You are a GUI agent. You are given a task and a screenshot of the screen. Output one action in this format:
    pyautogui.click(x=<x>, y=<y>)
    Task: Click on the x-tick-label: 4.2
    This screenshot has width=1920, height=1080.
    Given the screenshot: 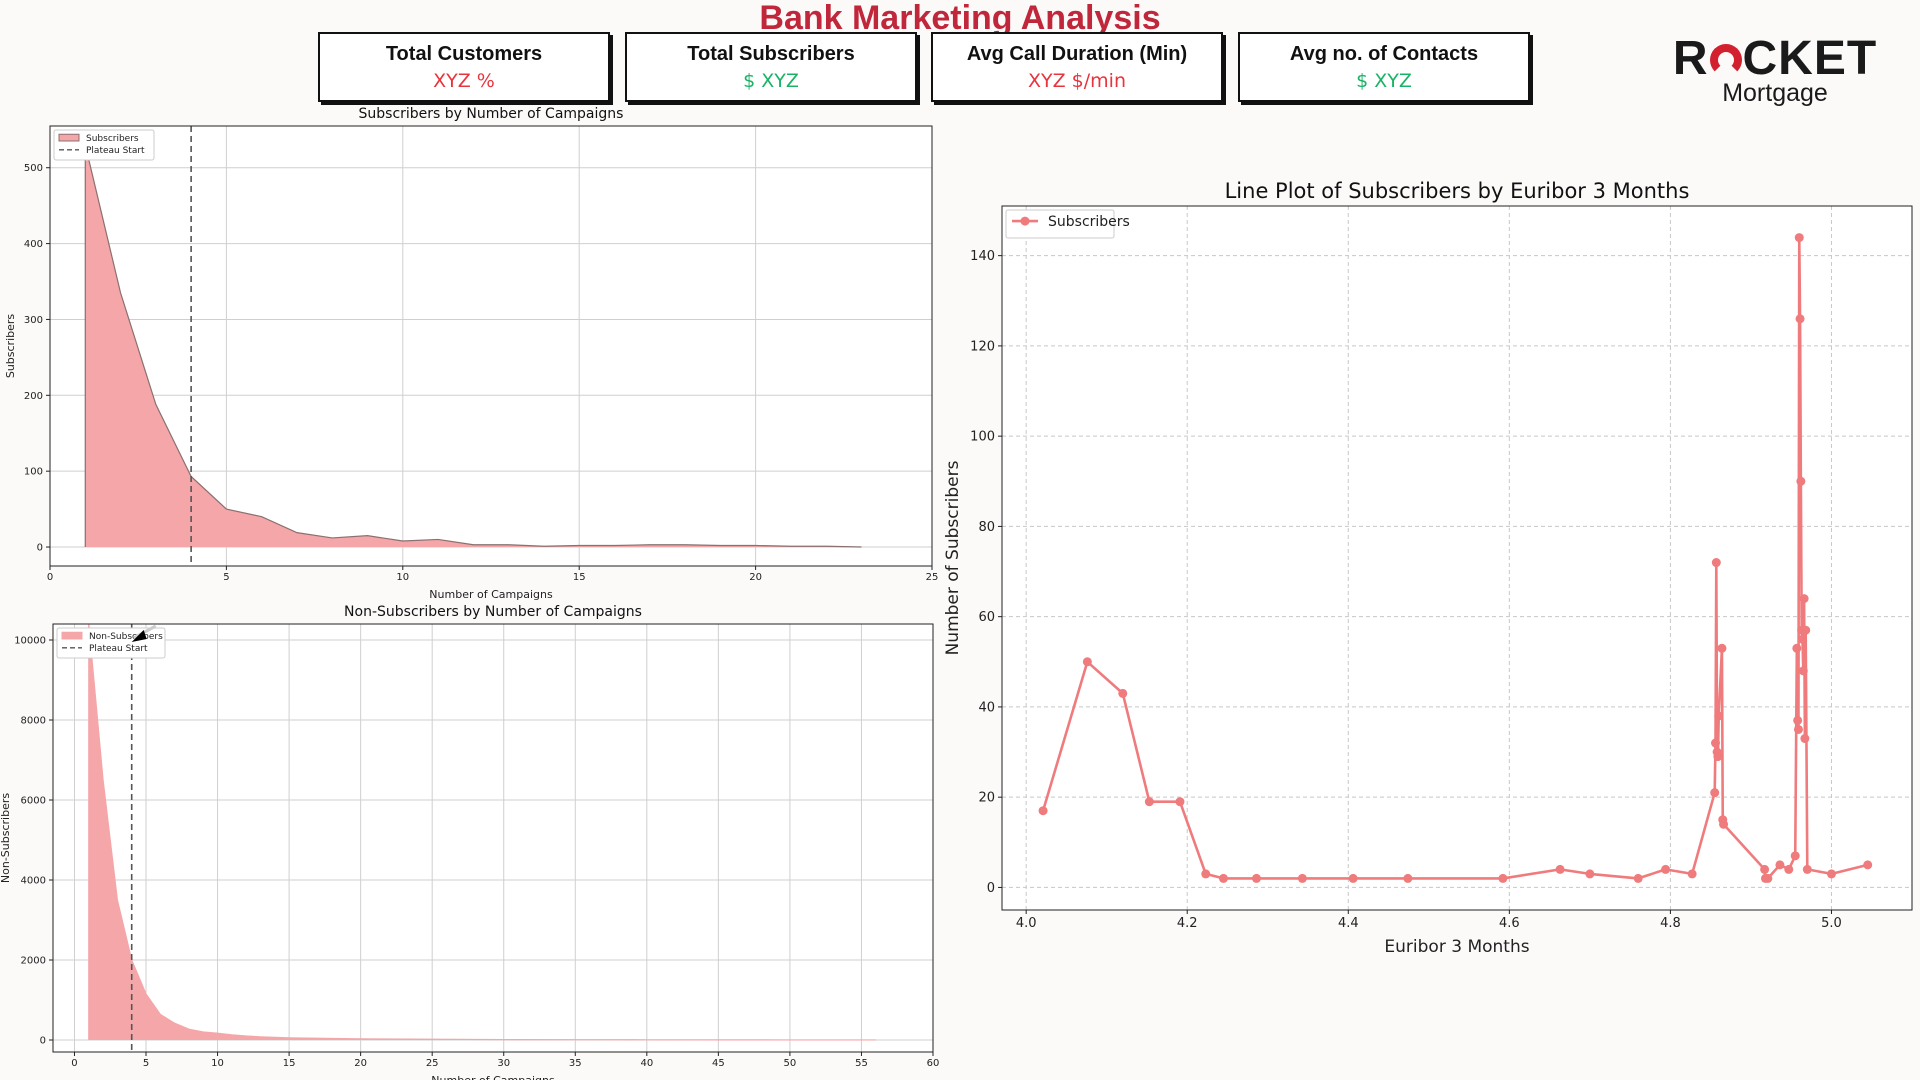 What is the action you would take?
    pyautogui.click(x=1187, y=923)
    